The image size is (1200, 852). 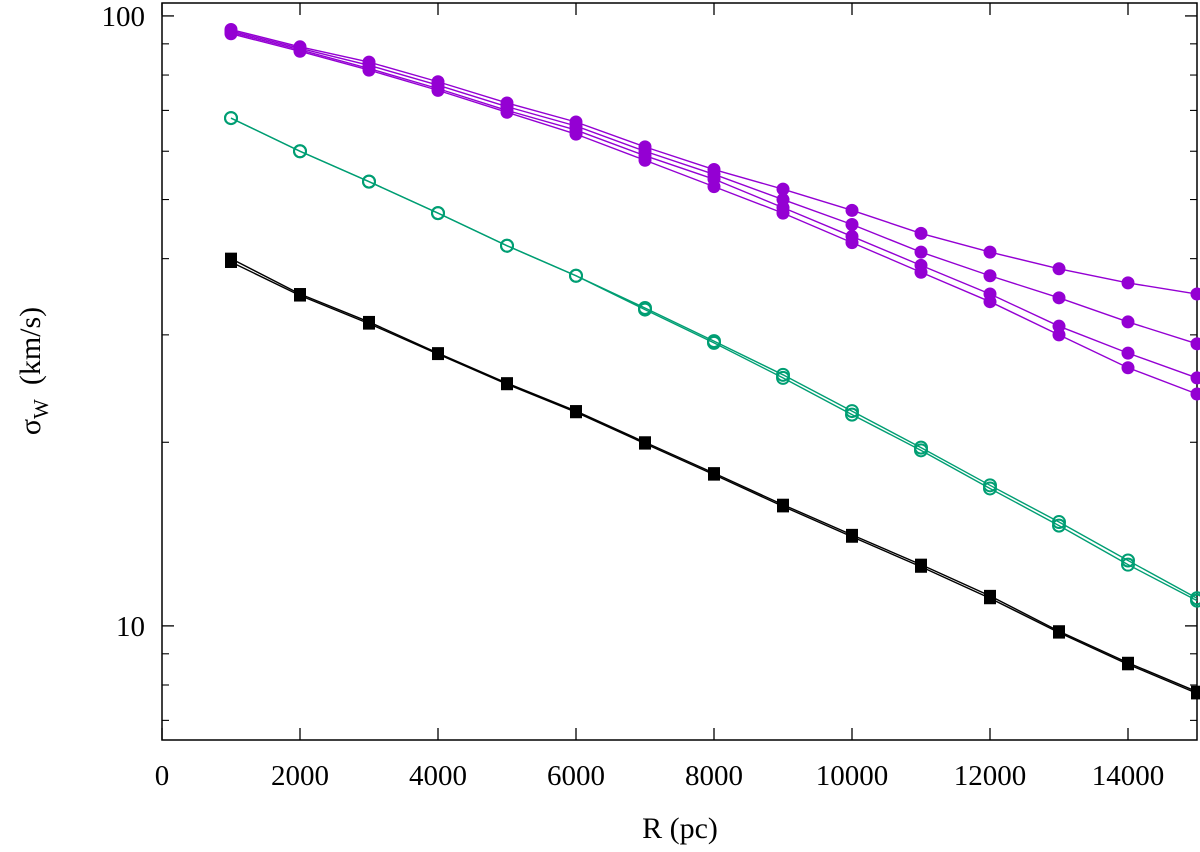 I want to click on y-axis-title-symbol: σ, so click(x=30, y=427).